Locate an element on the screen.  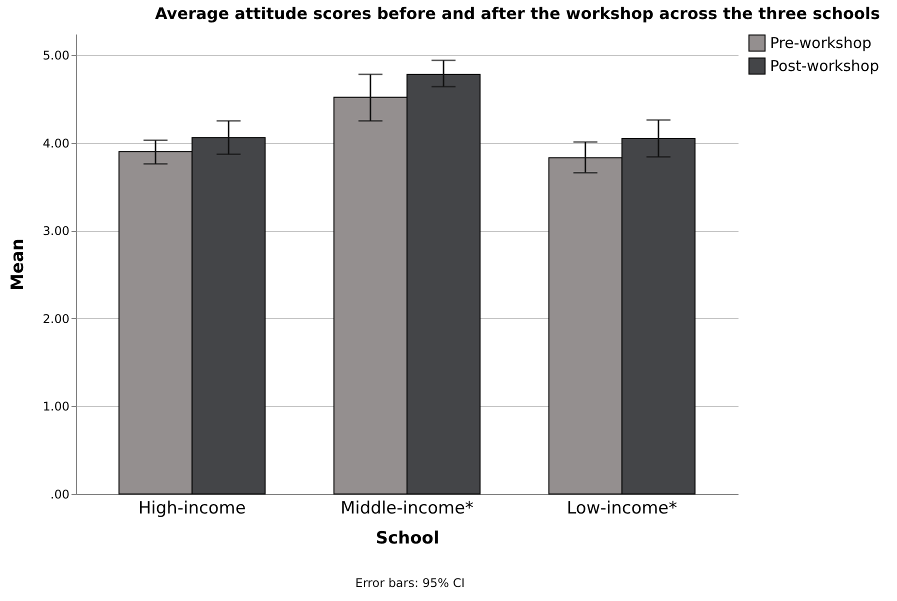
x-axis-title: School is located at coordinates (408, 538).